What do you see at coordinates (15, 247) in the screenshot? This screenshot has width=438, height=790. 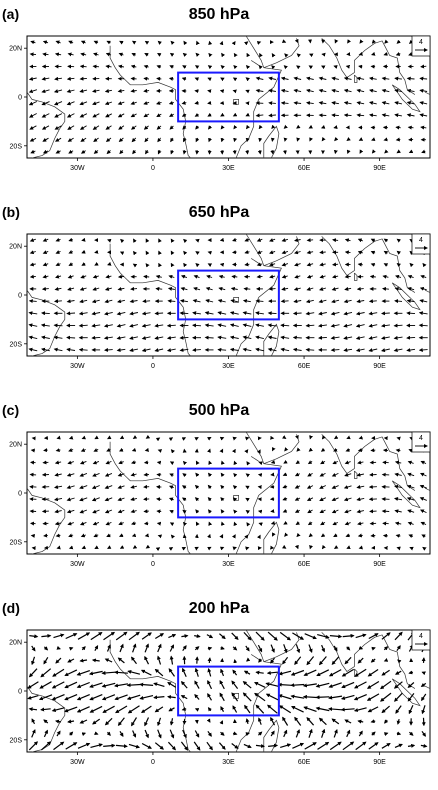 I see `lat-tick-label: 20N` at bounding box center [15, 247].